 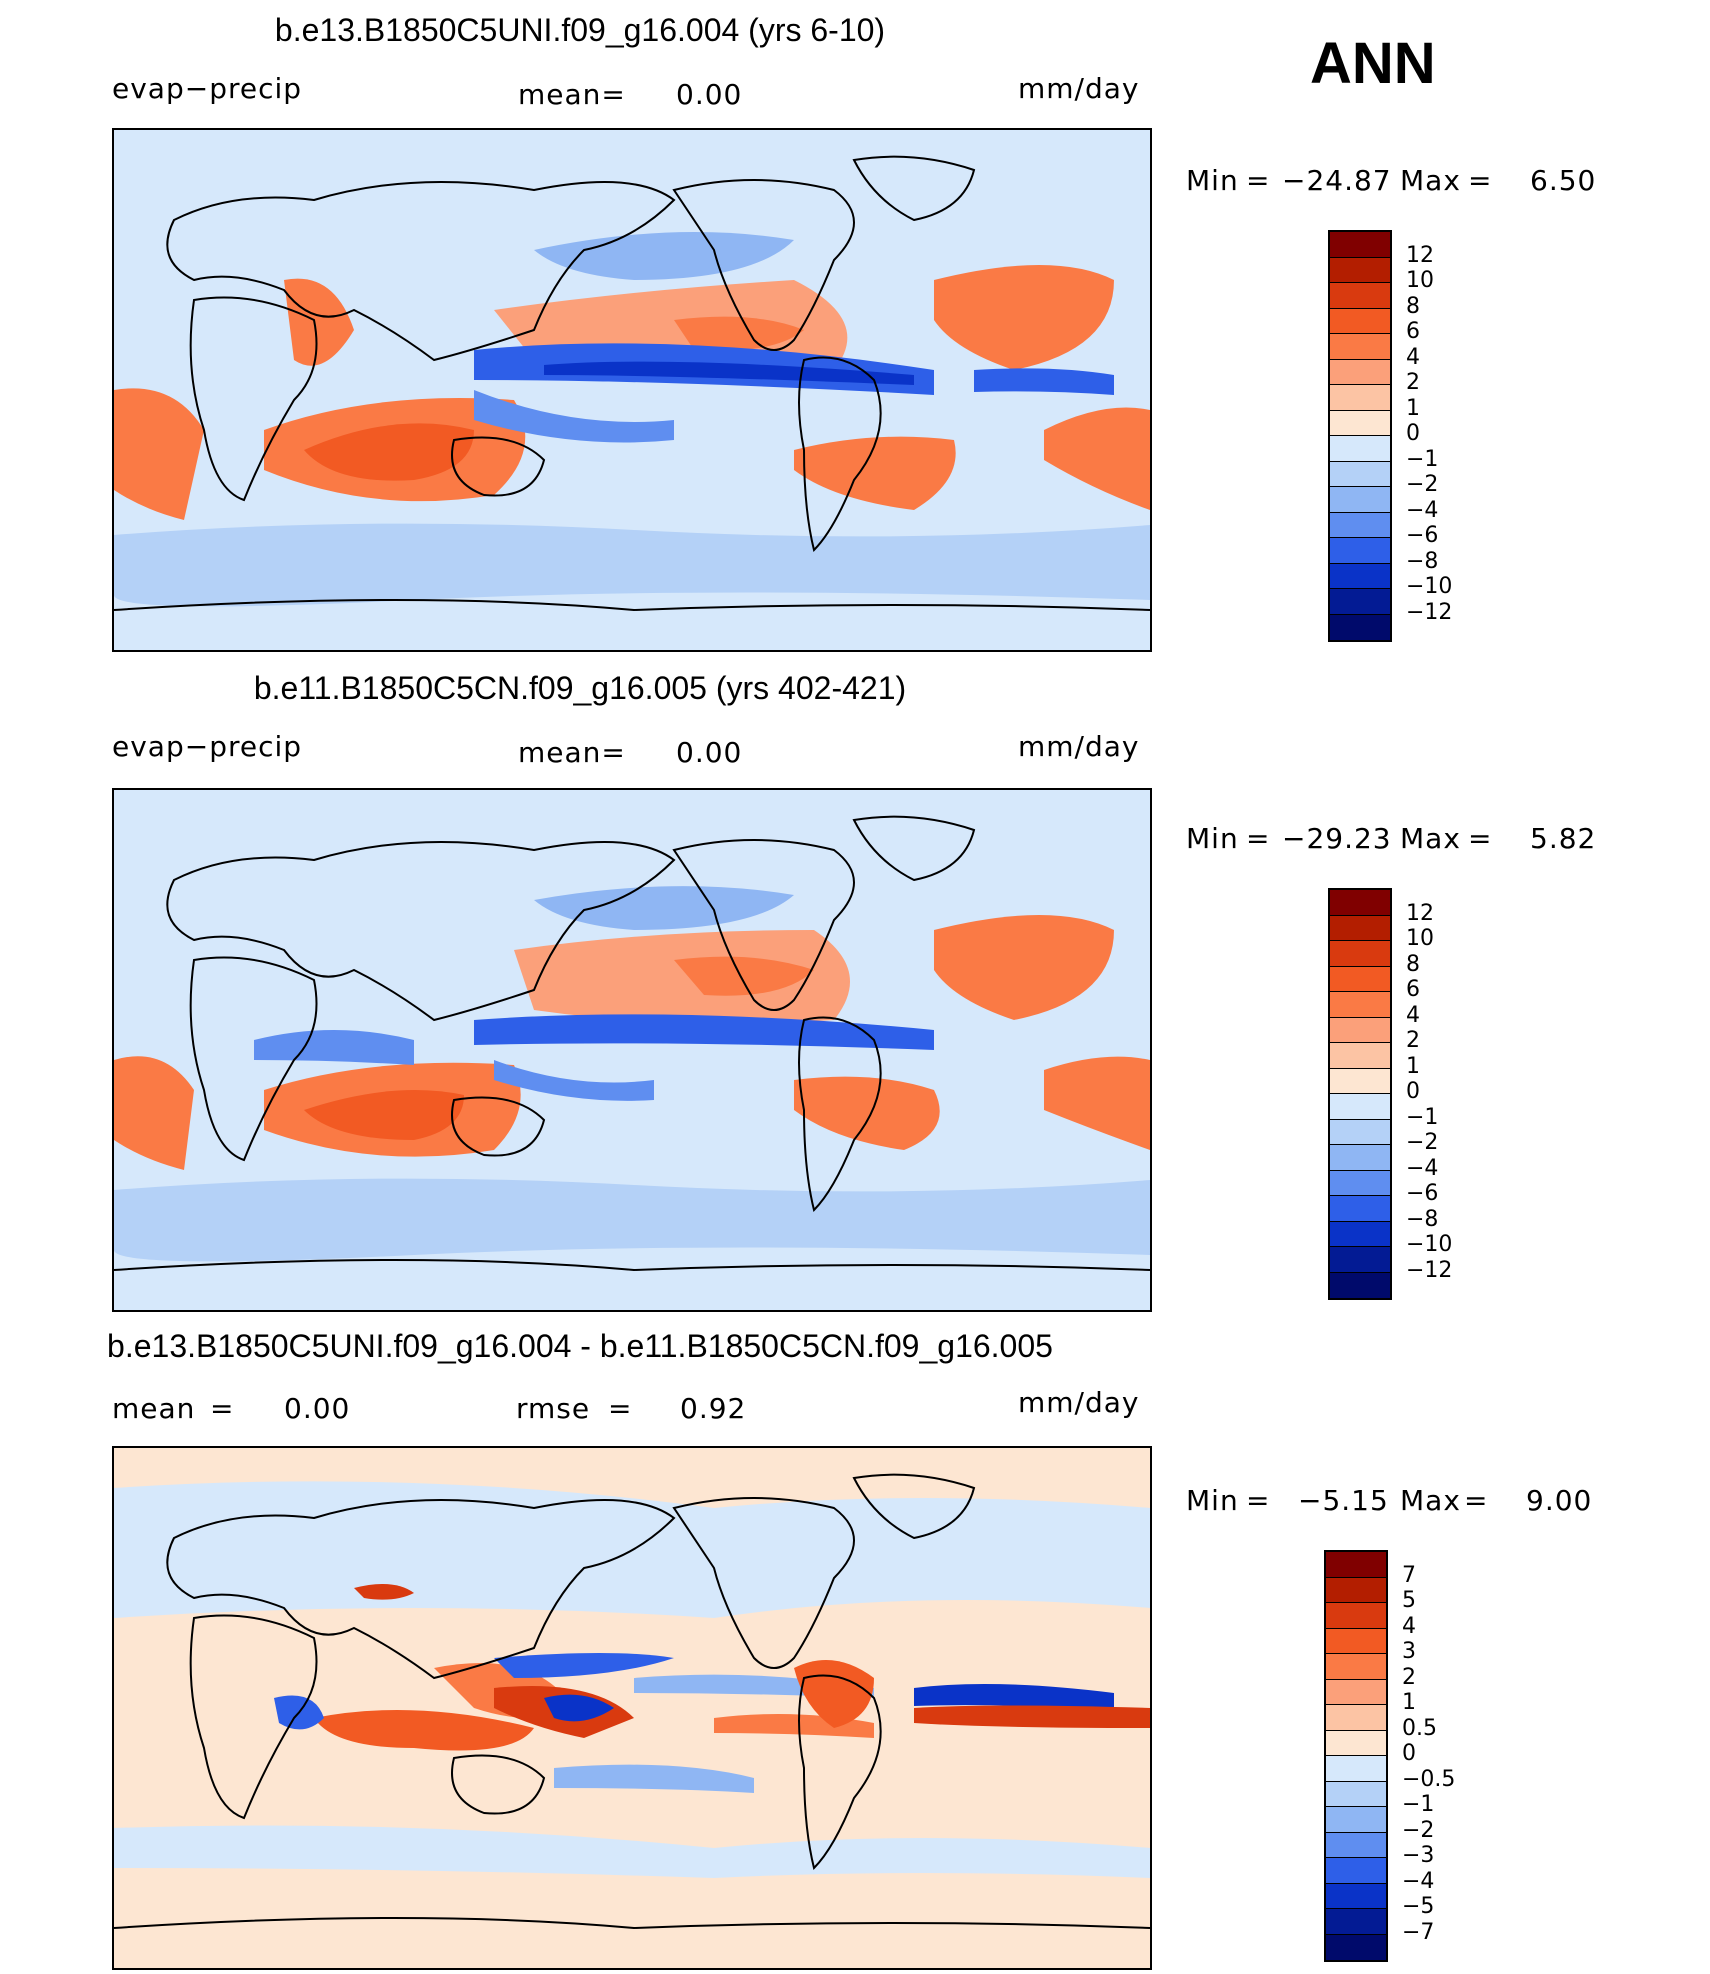 I want to click on panel-3-mean-value: 0.00, so click(x=317, y=1408).